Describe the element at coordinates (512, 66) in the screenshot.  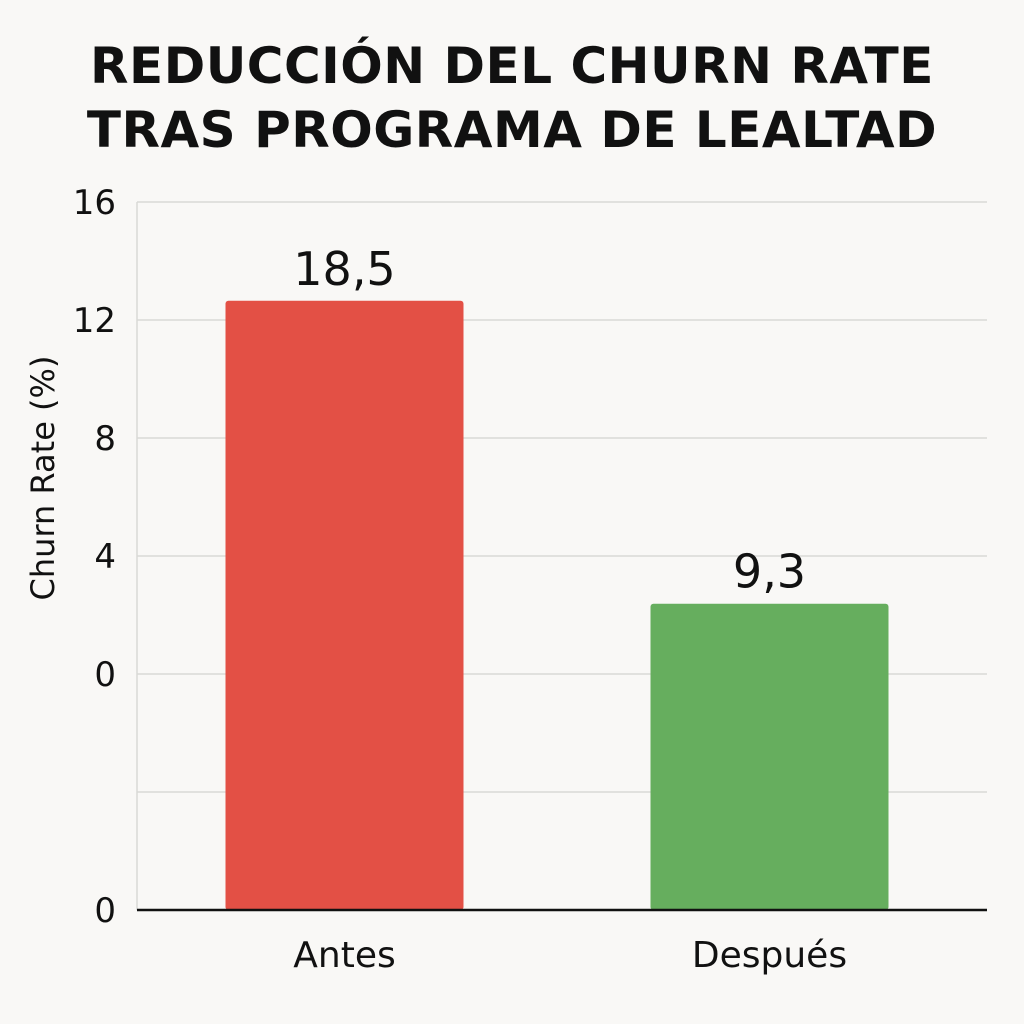
I see `chart-title-line-1: REDUCCIÓN DEL CHURN RATE` at that location.